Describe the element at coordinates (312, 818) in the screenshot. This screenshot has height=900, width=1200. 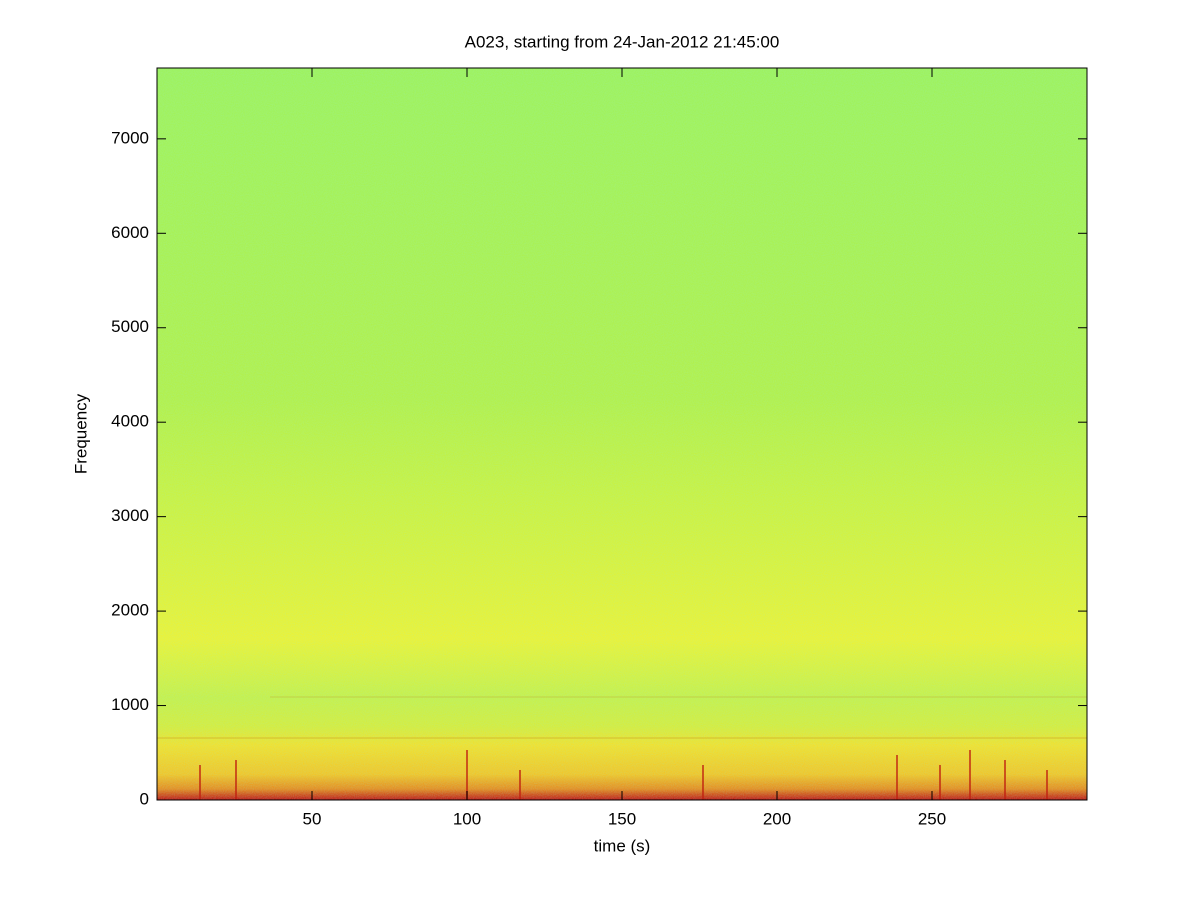
I see `x-tick-label: 50` at that location.